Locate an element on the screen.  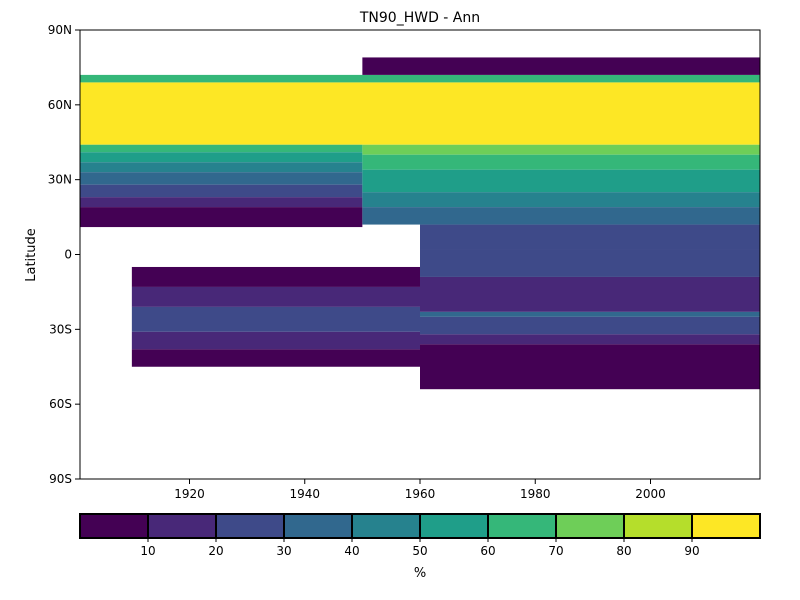
y-tick-label-4: 30S is located at coordinates (60, 329).